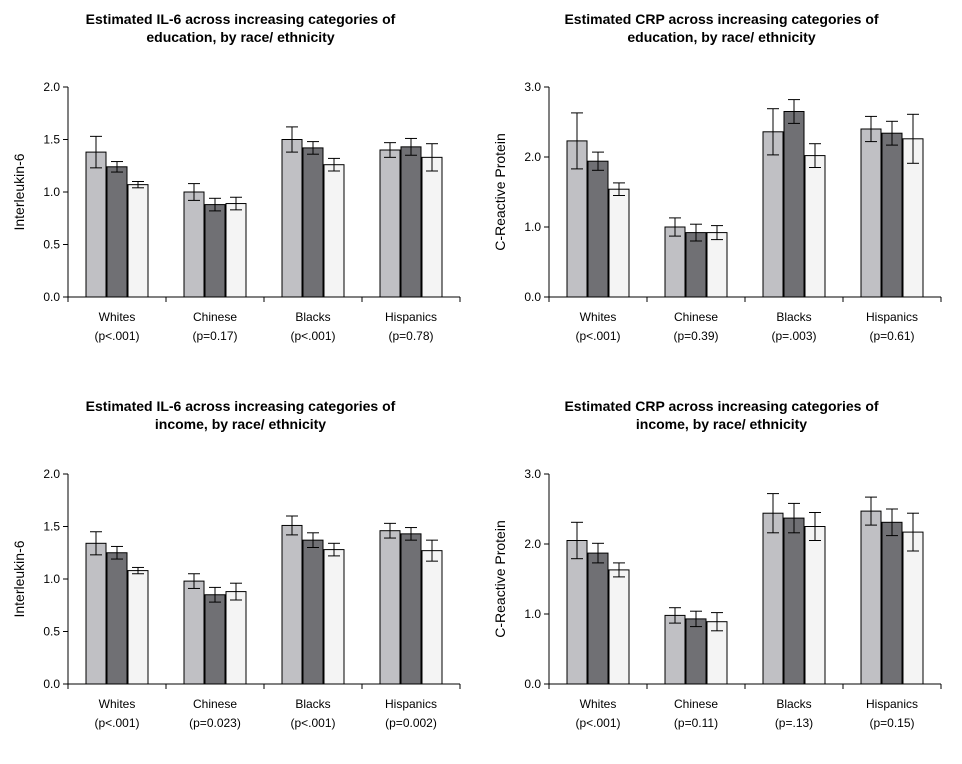  What do you see at coordinates (793, 336) in the screenshot?
I see `p-value-label: (p=.003)` at bounding box center [793, 336].